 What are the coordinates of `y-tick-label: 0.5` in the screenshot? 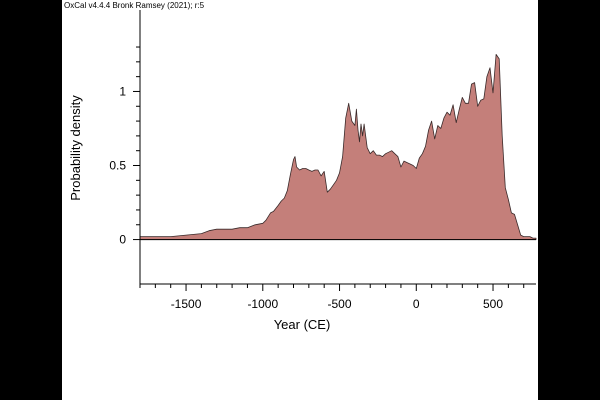 It's located at (117, 166).